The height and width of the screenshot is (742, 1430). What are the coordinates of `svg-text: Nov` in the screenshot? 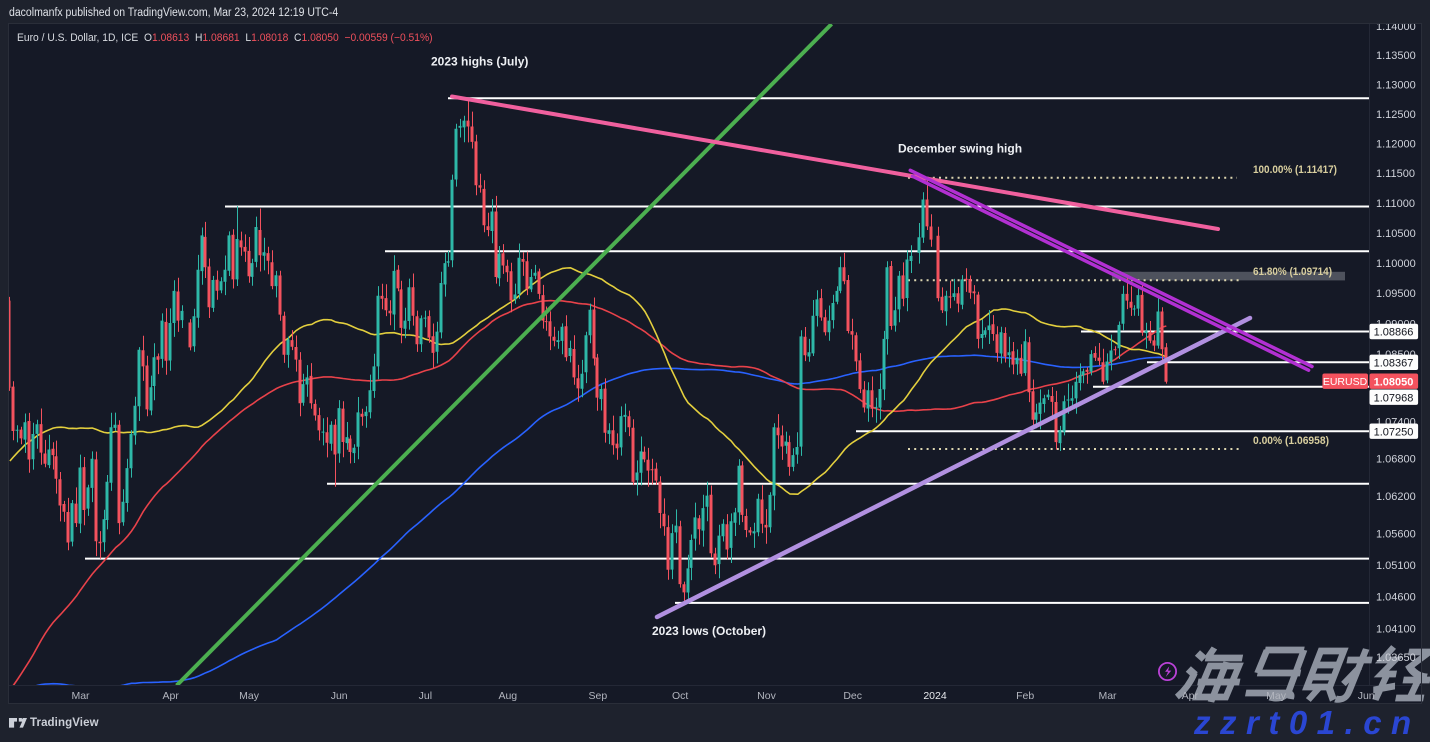 It's located at (766, 696).